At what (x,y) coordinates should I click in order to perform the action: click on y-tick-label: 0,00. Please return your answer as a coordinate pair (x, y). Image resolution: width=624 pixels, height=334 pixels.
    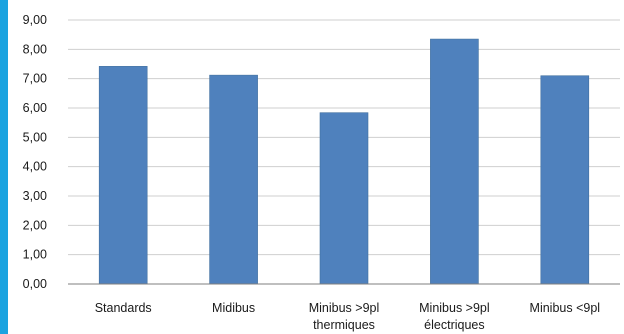
    Looking at the image, I should click on (35, 284).